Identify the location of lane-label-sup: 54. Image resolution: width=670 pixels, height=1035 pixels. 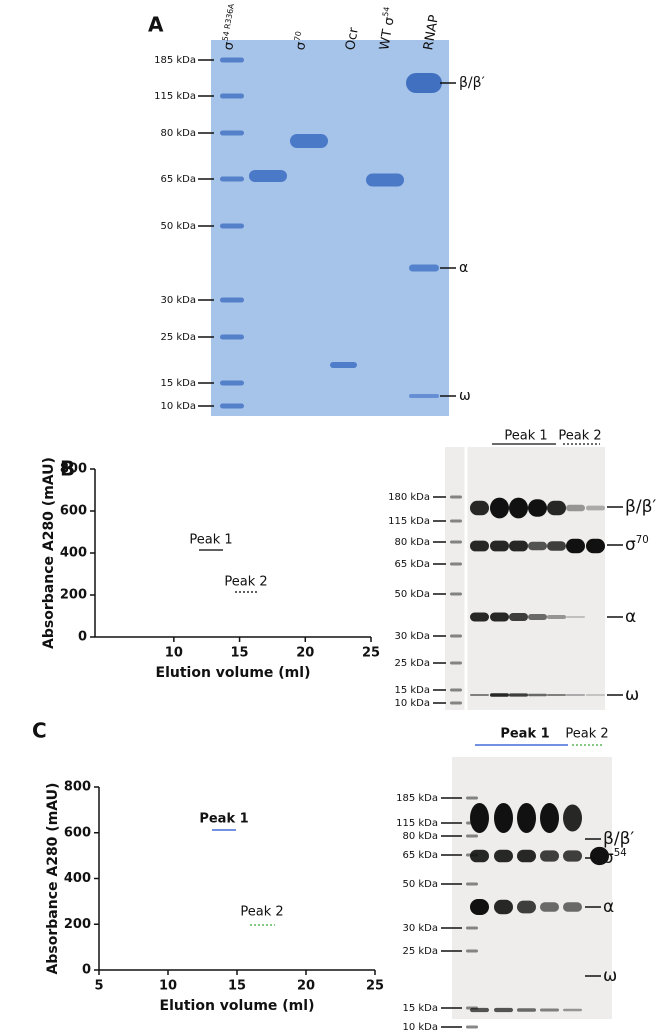
(385, 11).